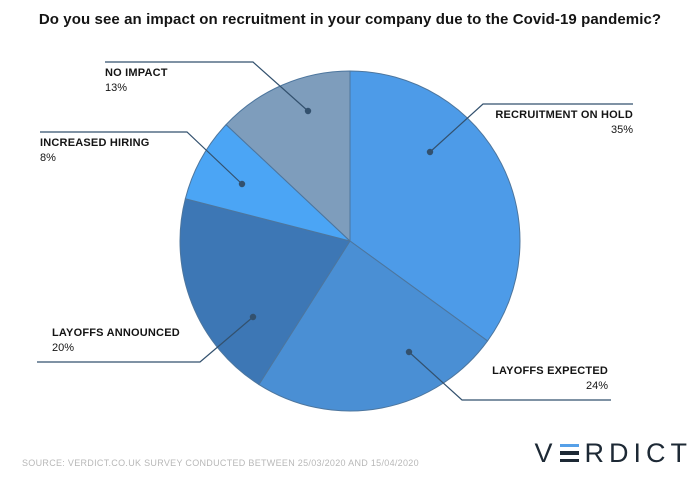 This screenshot has width=700, height=481. I want to click on leader-dot-no-impact, so click(308, 111).